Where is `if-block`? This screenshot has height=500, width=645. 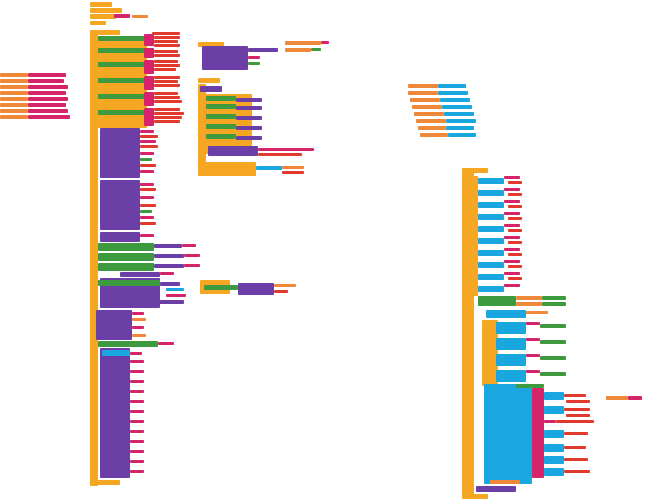
if-block is located at coordinates (490, 353).